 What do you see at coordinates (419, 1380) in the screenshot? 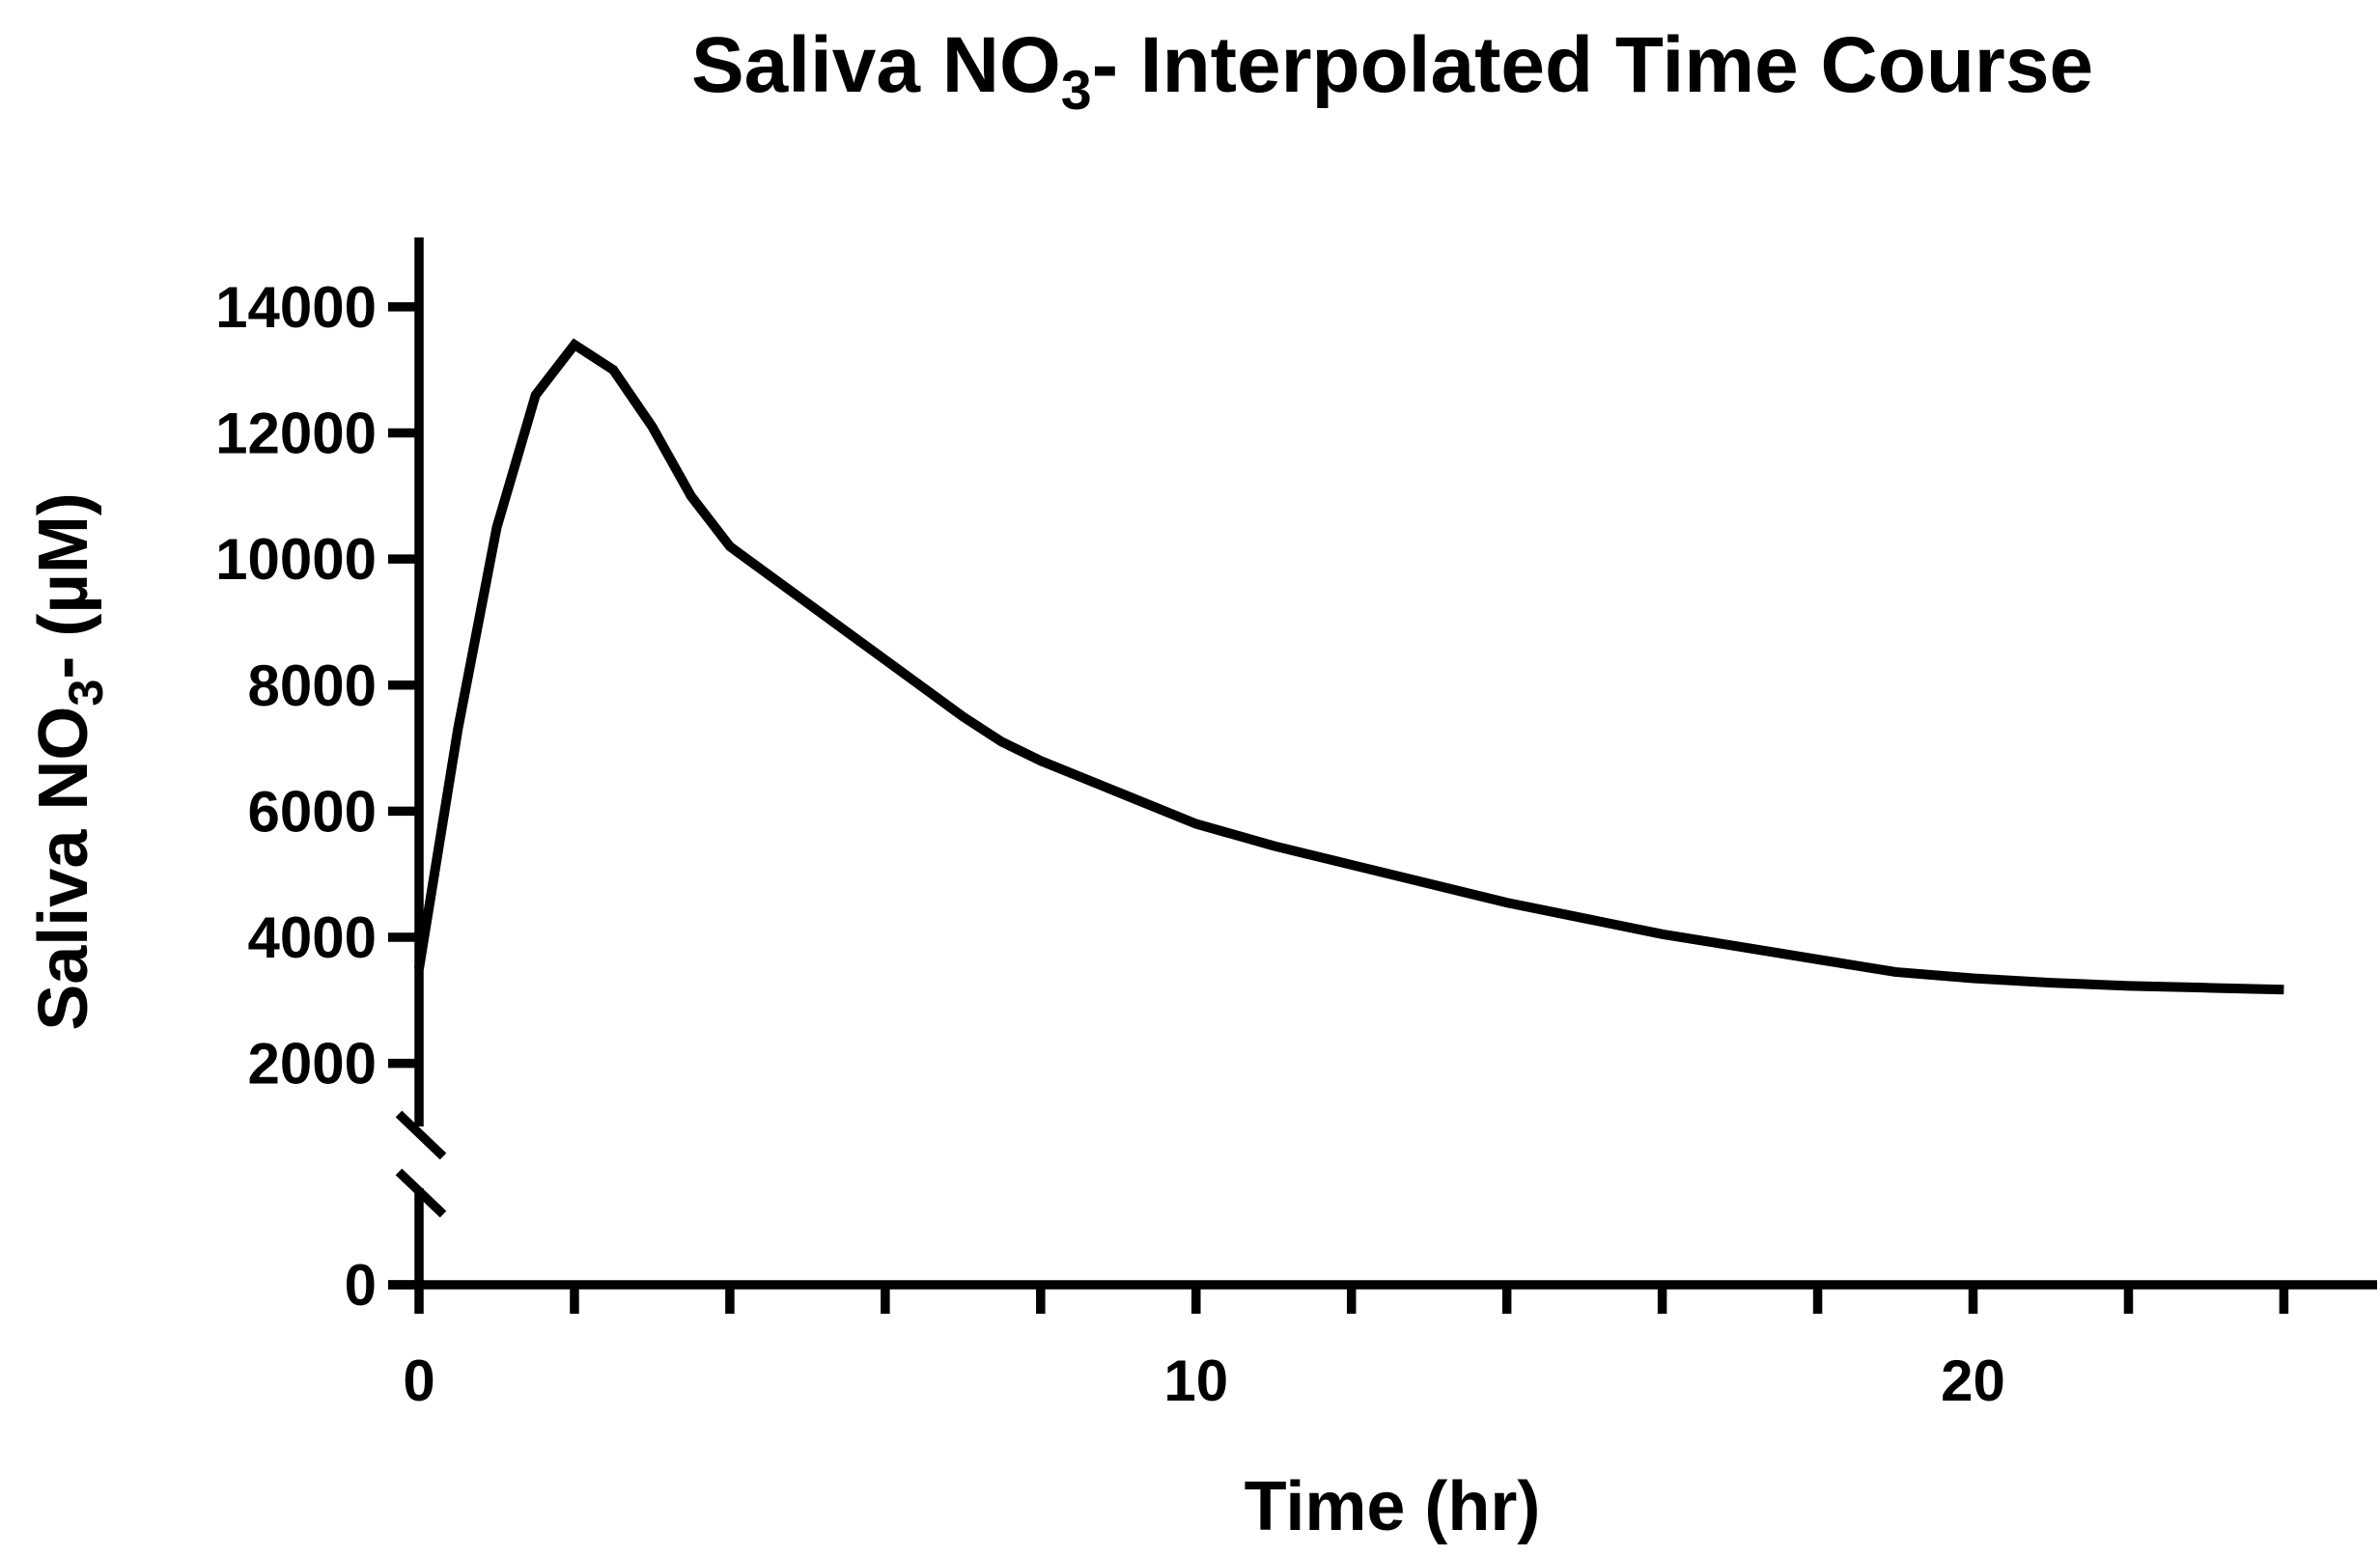
I see `x-tick-label: 0` at bounding box center [419, 1380].